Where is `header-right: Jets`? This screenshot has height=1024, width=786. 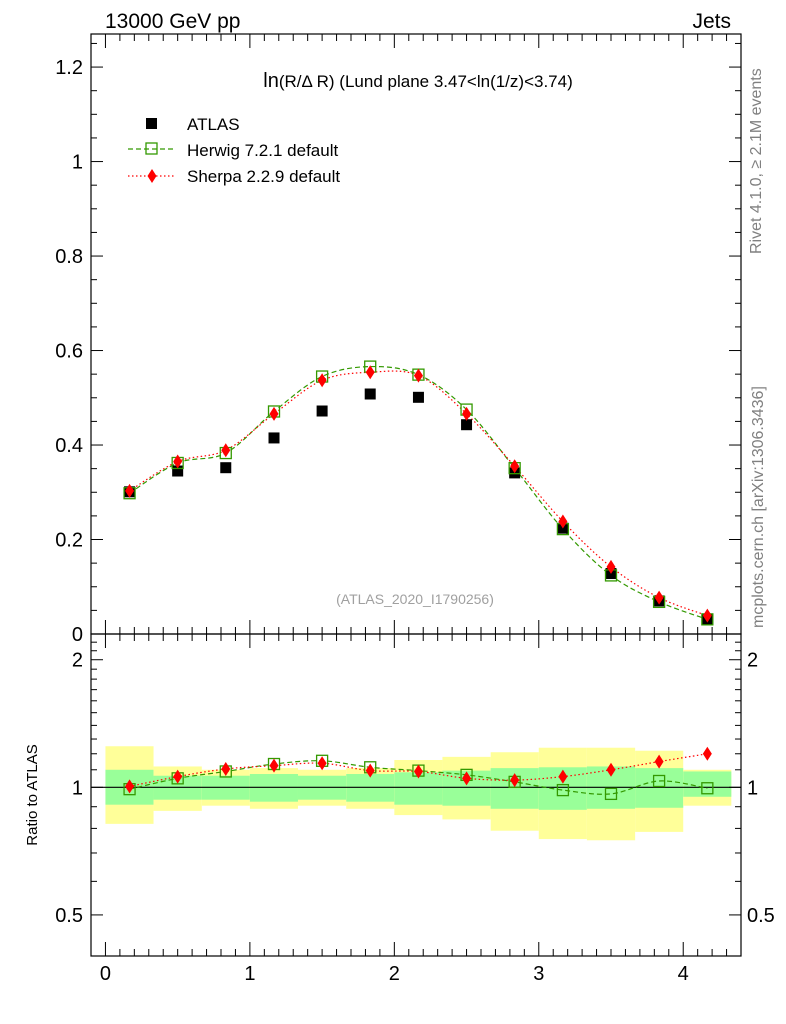
header-right: Jets is located at coordinates (711, 21).